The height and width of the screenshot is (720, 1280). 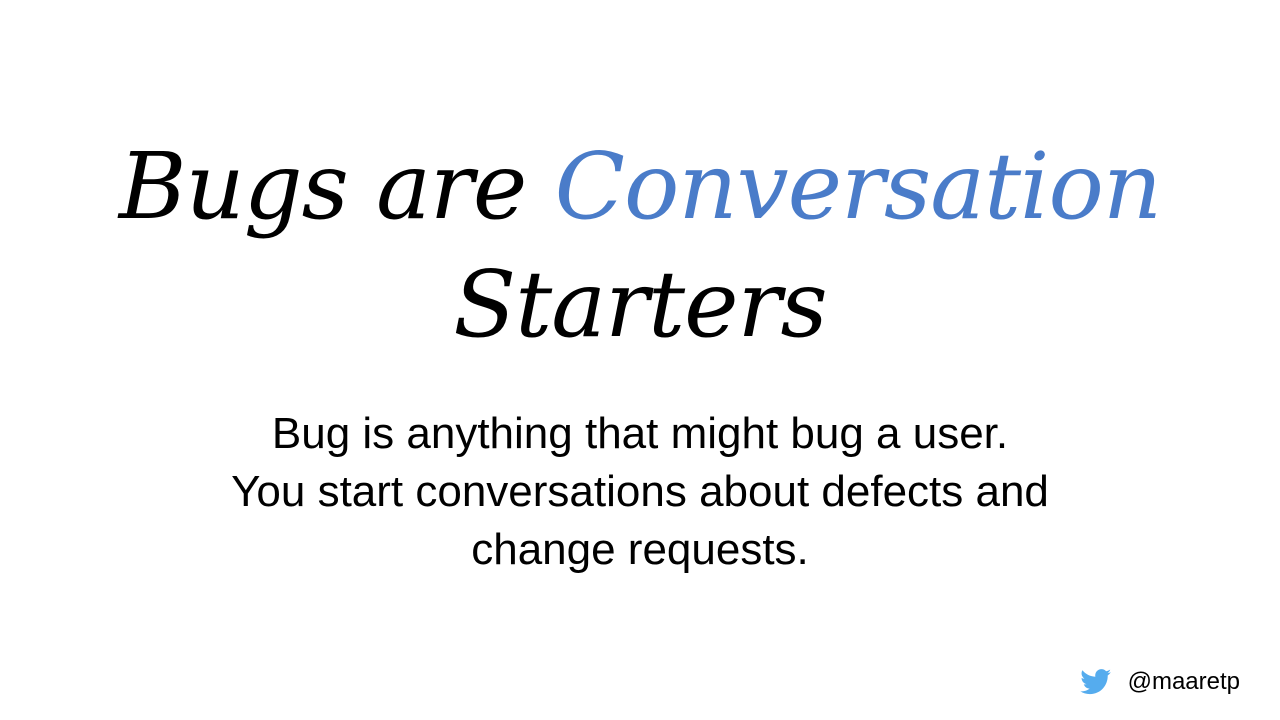 I want to click on slide-footer: @maaretp, so click(x=1159, y=682).